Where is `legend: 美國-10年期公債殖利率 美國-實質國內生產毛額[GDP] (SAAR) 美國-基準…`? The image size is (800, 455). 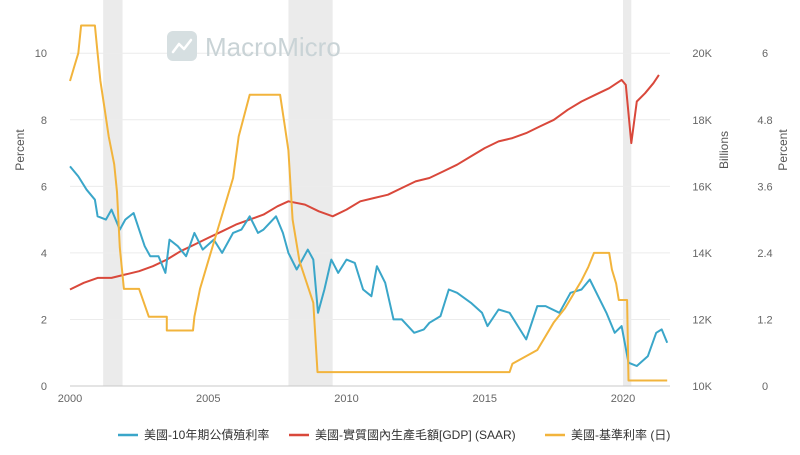 legend: 美國-10年期公債殖利率 美國-實質國內生產毛額[GDP] (SAAR) 美國-基準… is located at coordinates (394, 434).